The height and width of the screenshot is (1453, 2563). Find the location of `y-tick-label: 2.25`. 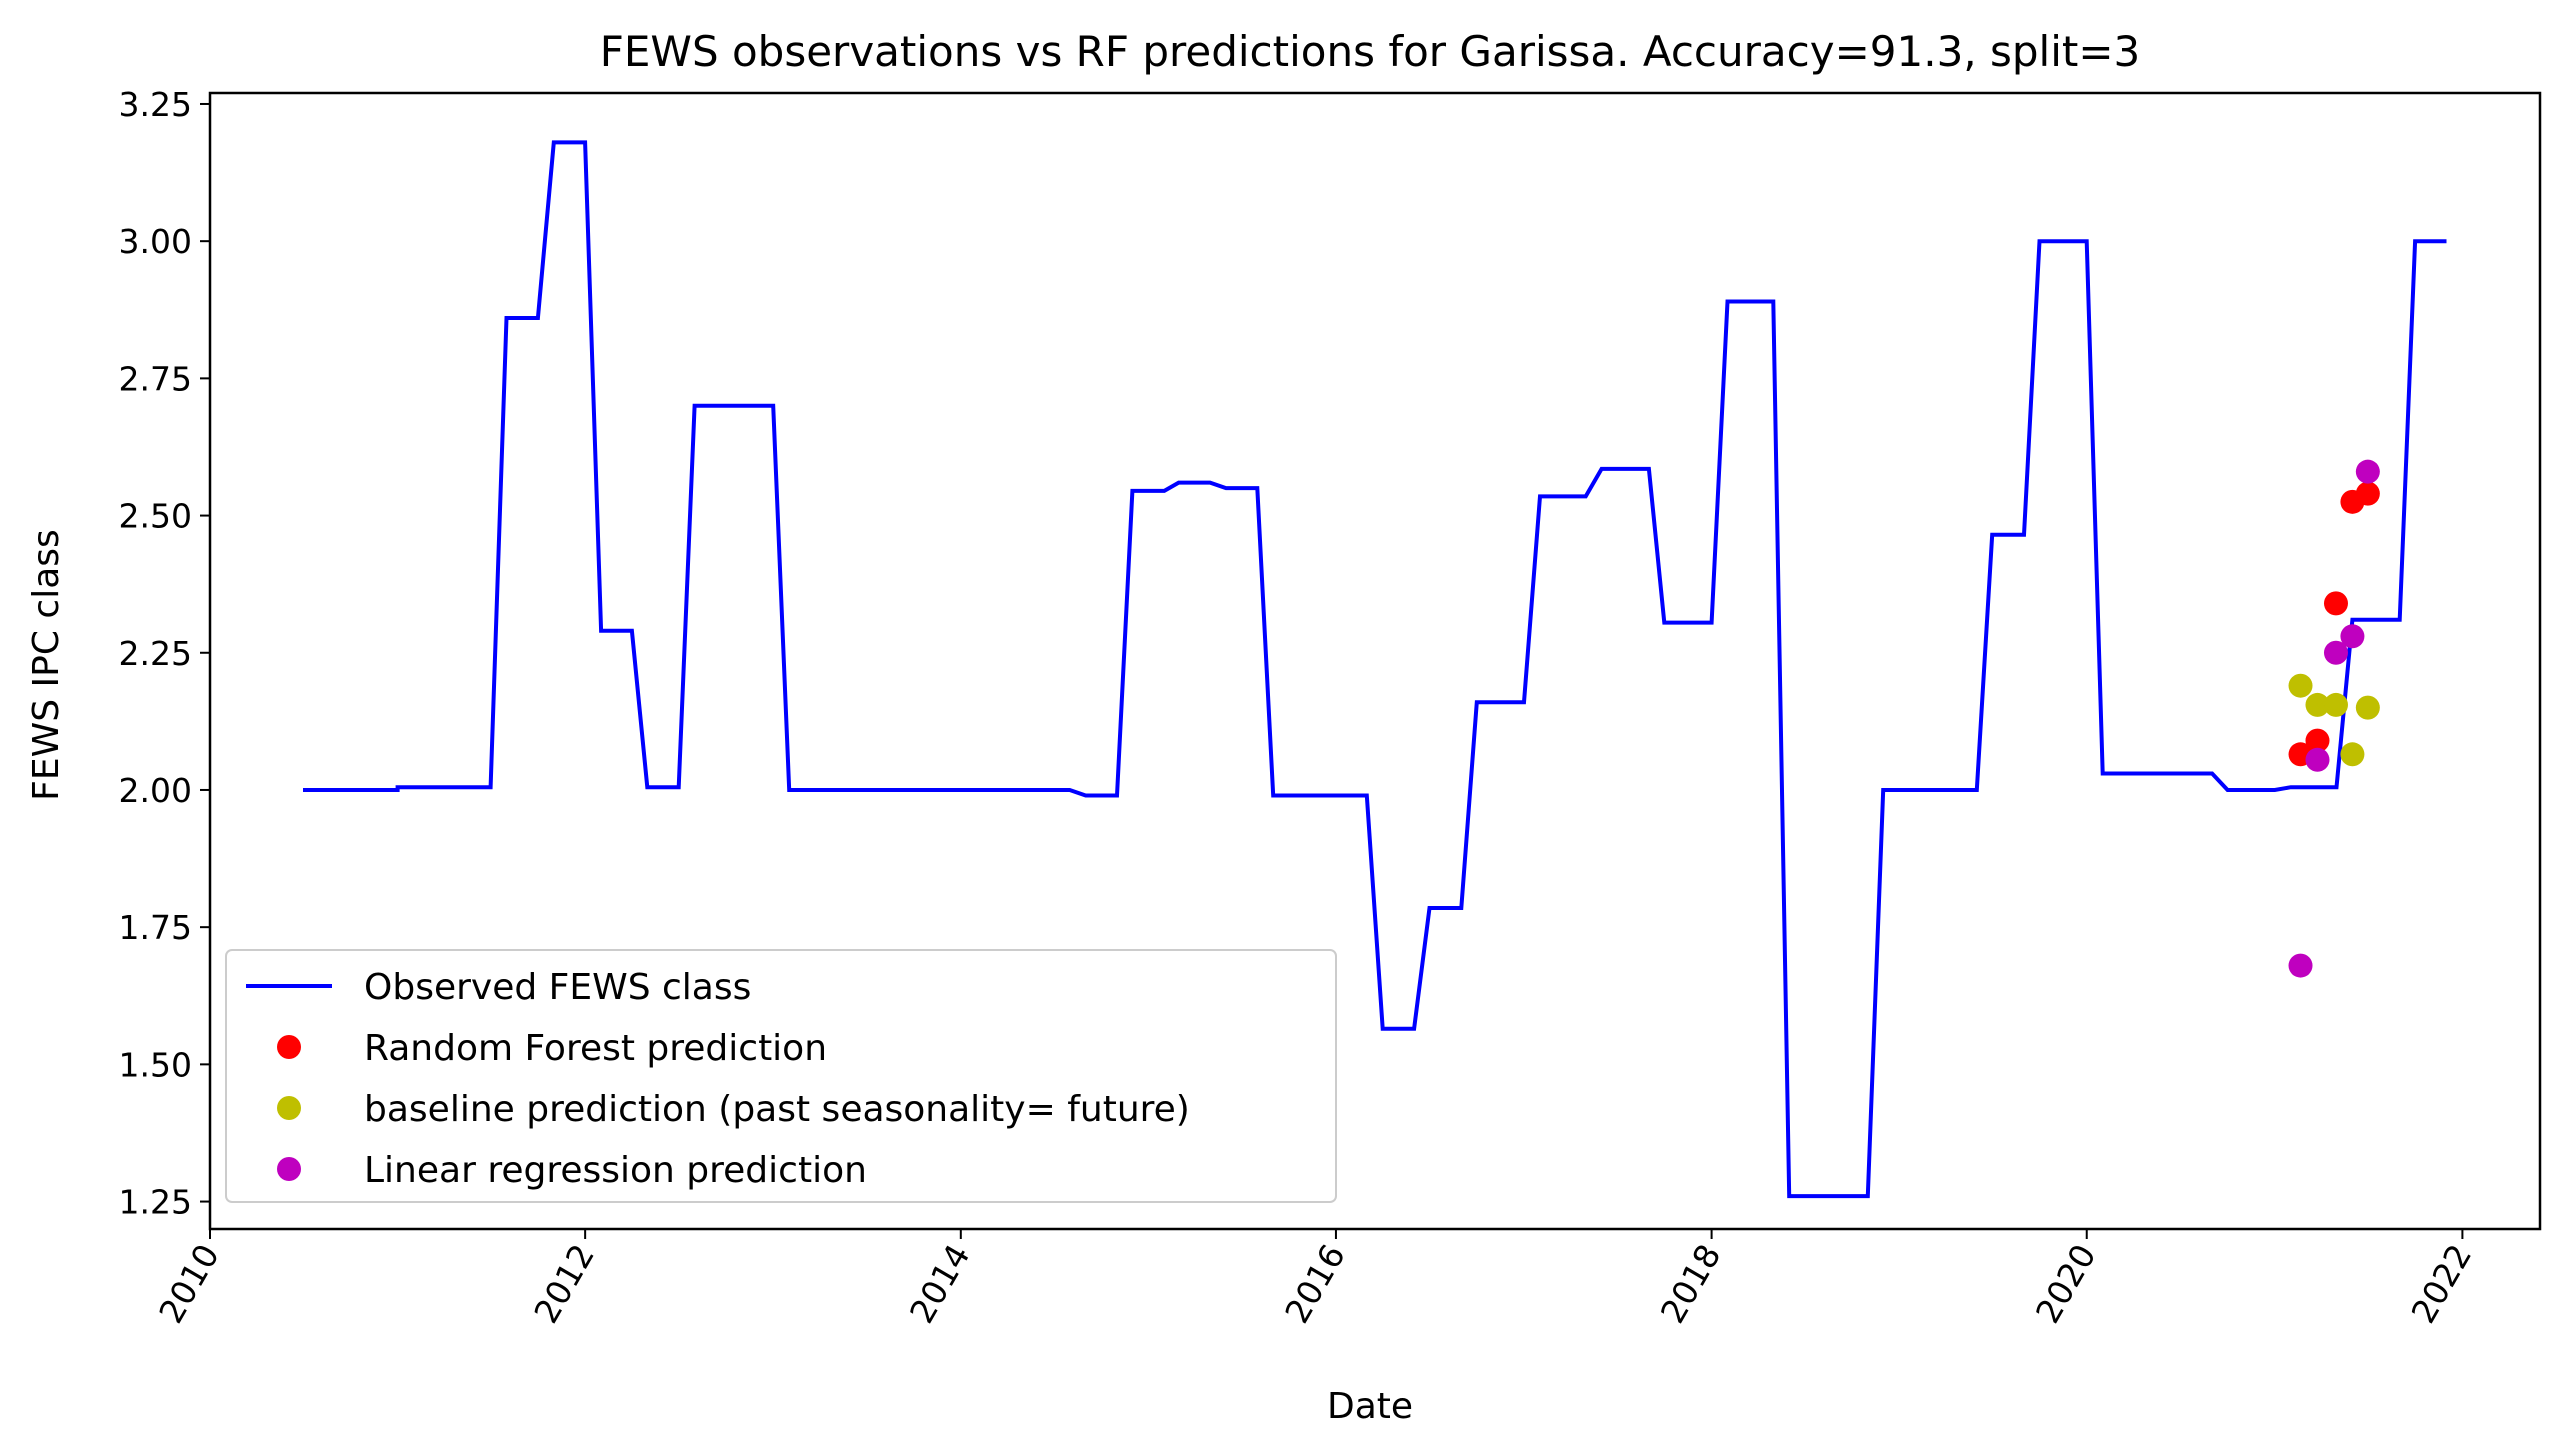

y-tick-label: 2.25 is located at coordinates (155, 653).